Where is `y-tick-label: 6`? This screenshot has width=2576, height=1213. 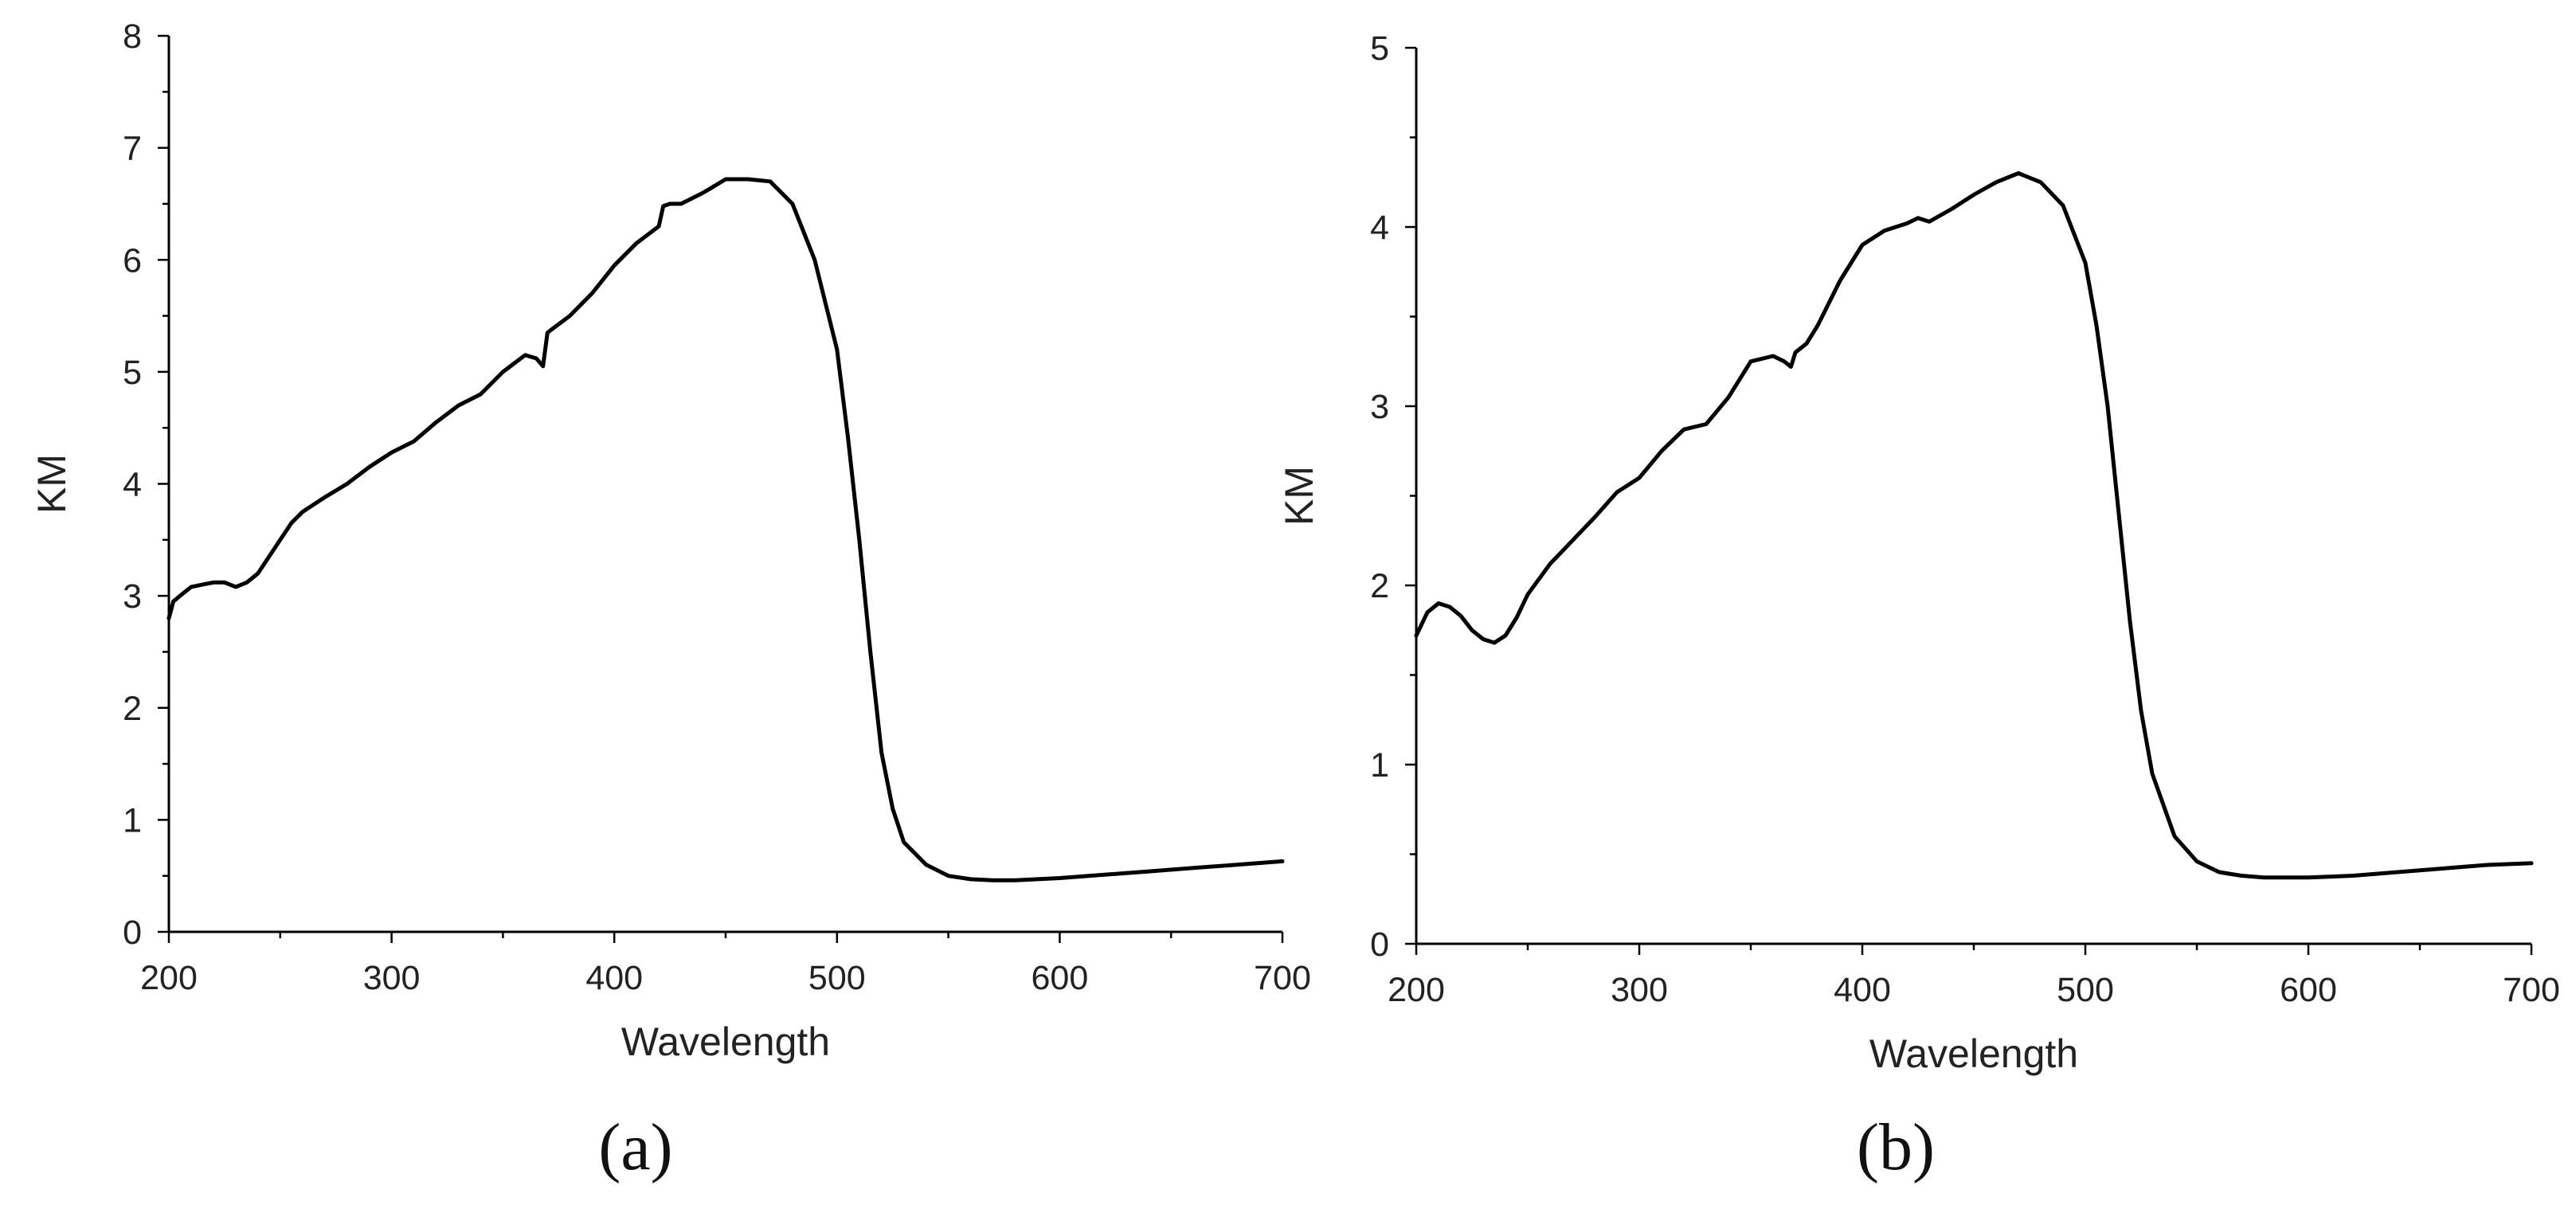
y-tick-label: 6 is located at coordinates (132, 260).